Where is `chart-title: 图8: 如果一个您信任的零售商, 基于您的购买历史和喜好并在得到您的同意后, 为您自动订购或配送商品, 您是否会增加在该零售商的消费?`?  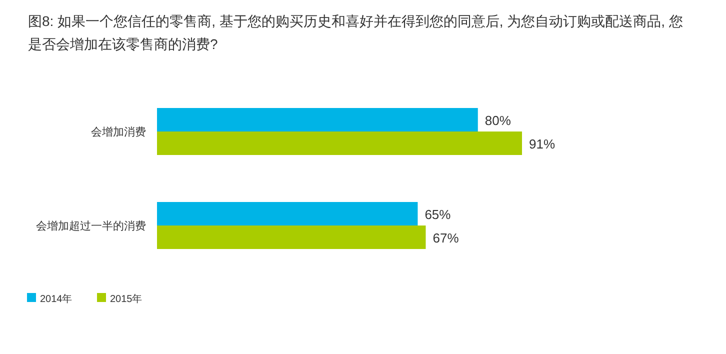
chart-title: 图8: 如果一个您信任的零售商, 基于您的购买历史和喜好并在得到您的同意后, 为您自动订购或配送商品, 您是否会增加在该零售商的消费? is located at coordinates (356, 33).